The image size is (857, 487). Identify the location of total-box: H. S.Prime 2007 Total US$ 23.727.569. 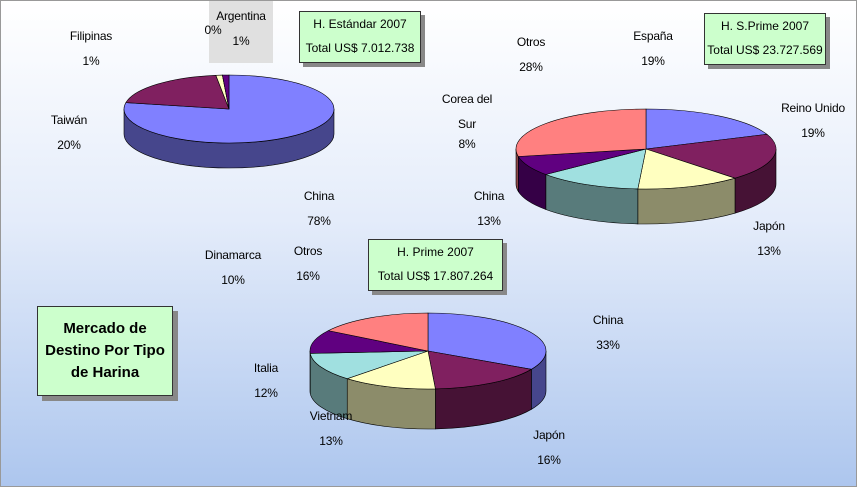
(765, 39).